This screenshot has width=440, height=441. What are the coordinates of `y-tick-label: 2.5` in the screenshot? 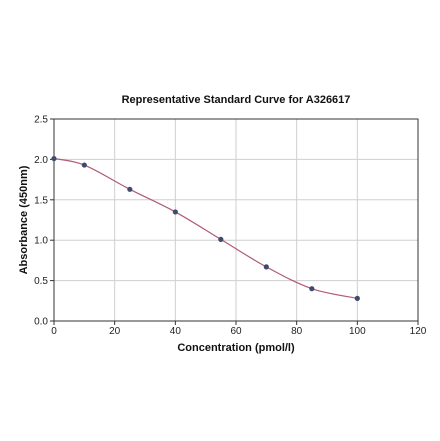 It's located at (41, 120).